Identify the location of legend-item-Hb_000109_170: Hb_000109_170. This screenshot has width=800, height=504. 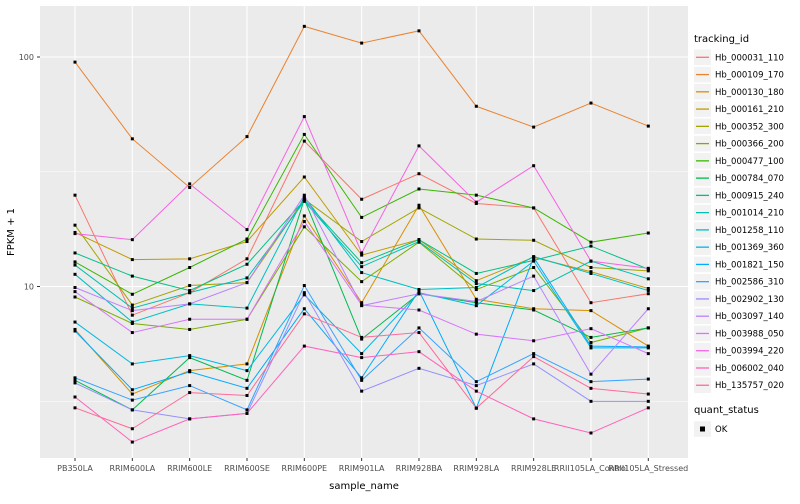
(739, 74).